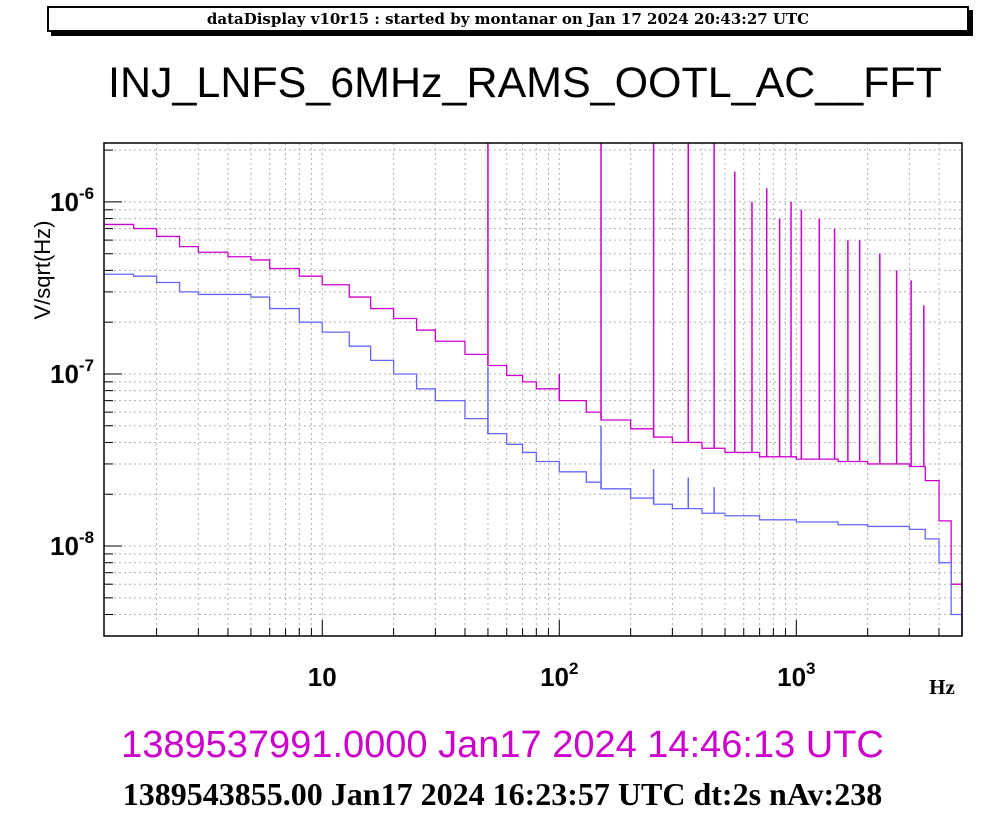 Image resolution: width=1005 pixels, height=822 pixels. Describe the element at coordinates (796, 675) in the screenshot. I see `x-tick-label: 10³` at that location.